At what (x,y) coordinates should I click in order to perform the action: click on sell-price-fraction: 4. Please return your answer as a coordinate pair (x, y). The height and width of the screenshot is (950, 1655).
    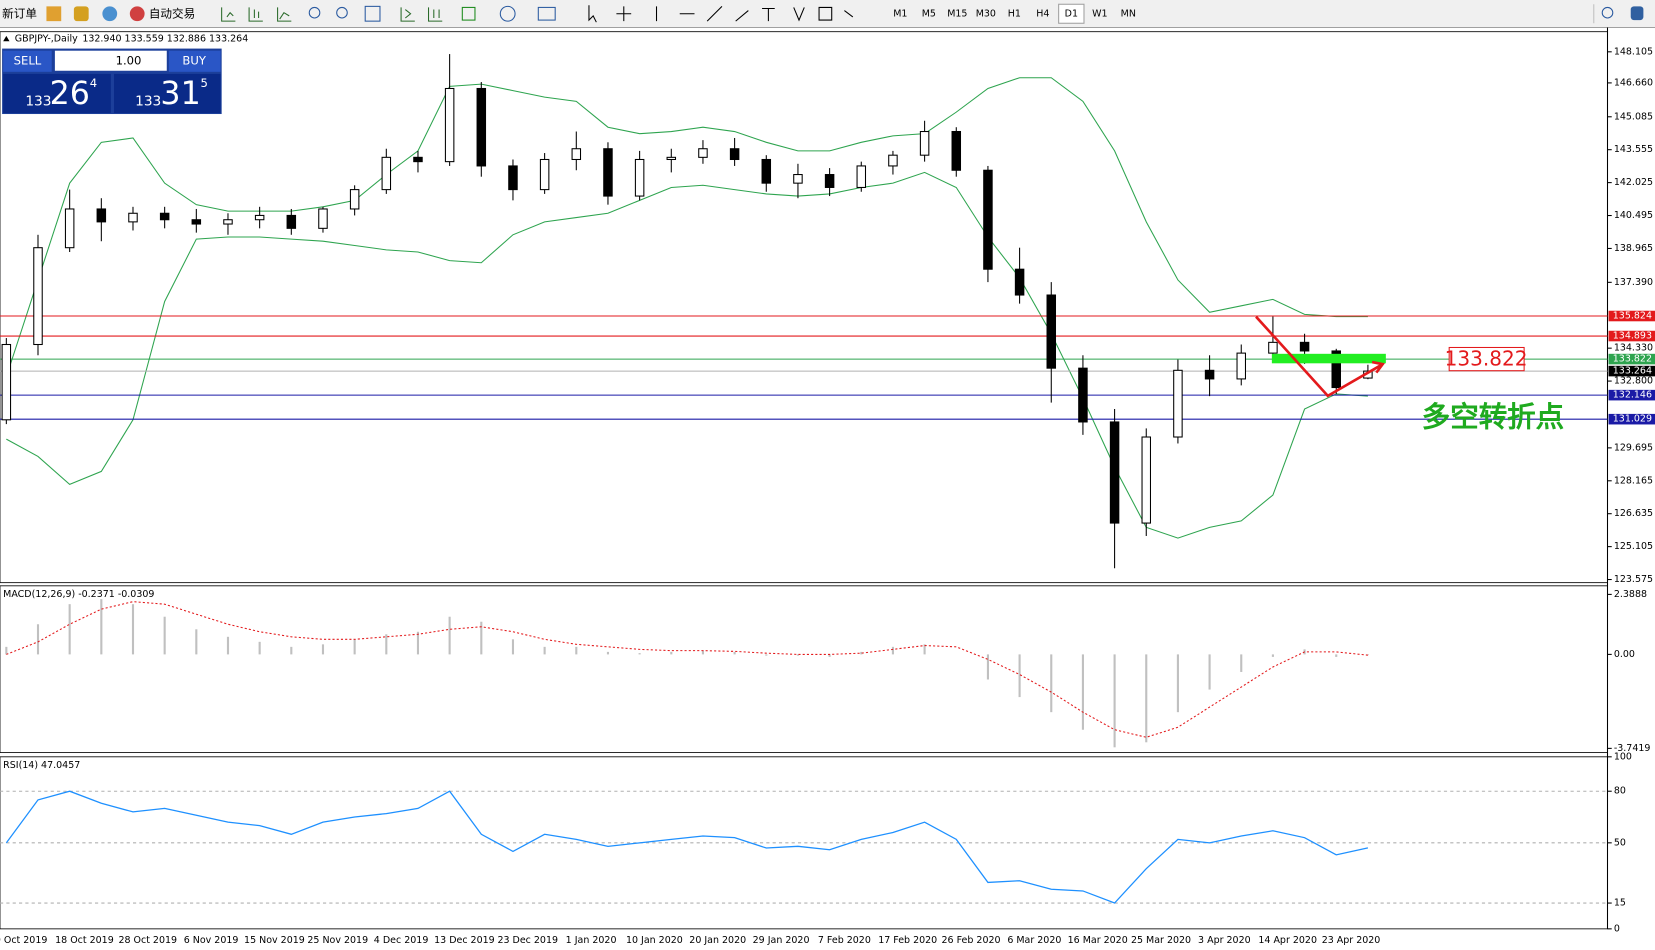
    Looking at the image, I should click on (93, 83).